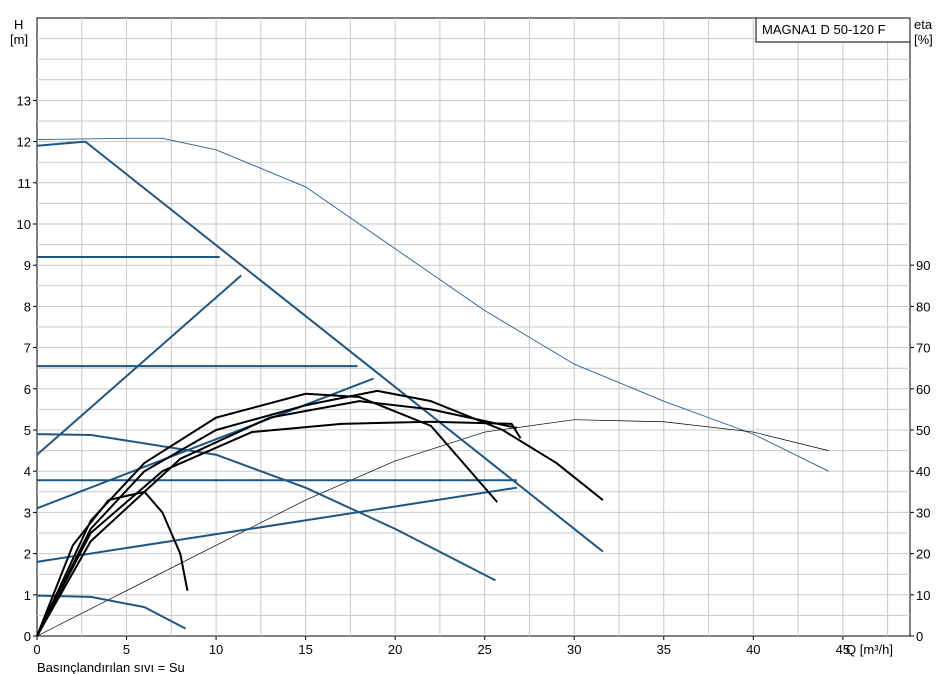  Describe the element at coordinates (19, 39) in the screenshot. I see `y-unit: [m]` at that location.